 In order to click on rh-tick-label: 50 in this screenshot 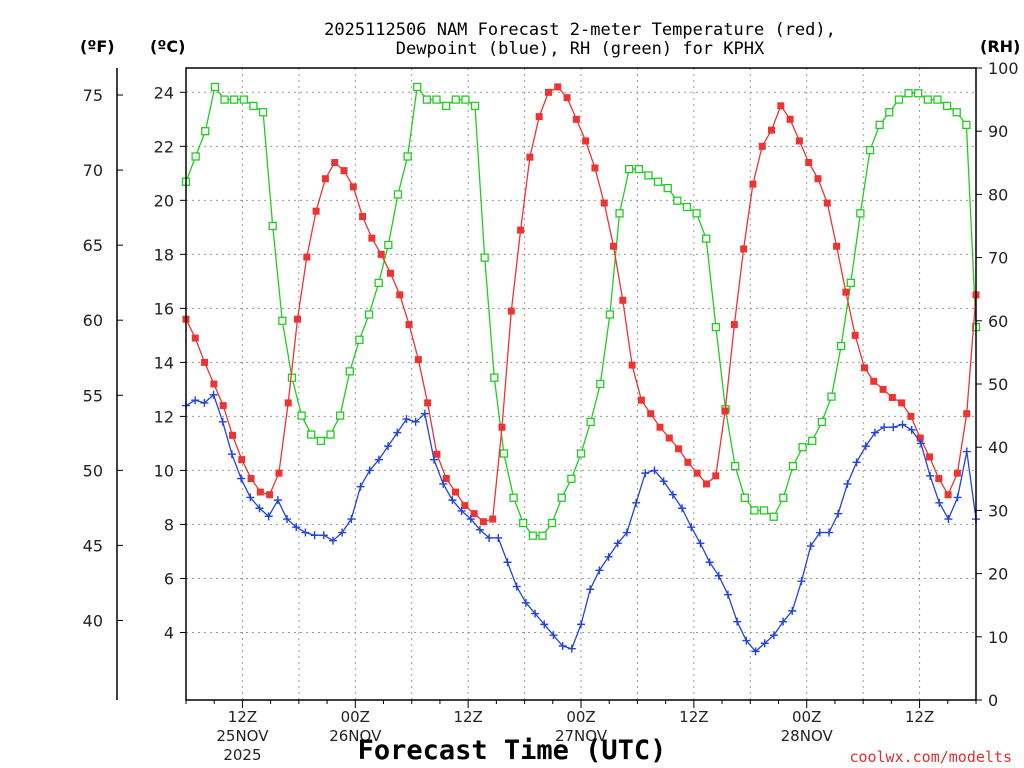, I will do `click(998, 384)`.